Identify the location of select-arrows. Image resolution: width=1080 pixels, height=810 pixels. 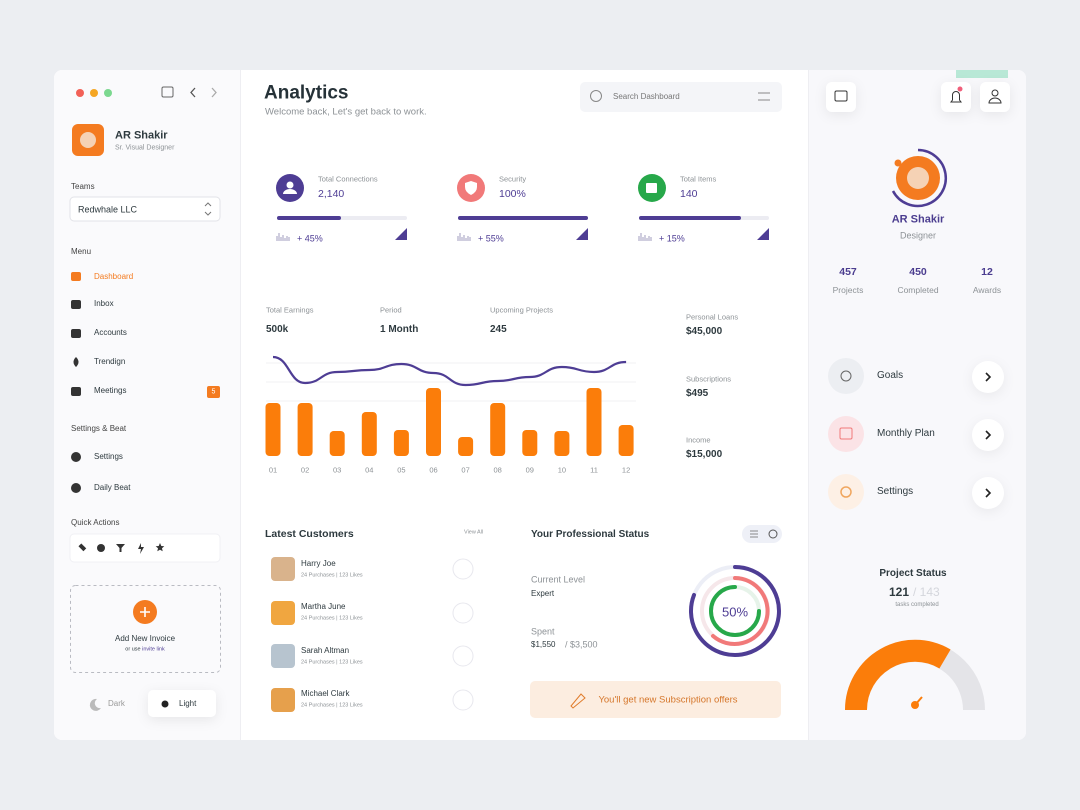
(208, 209).